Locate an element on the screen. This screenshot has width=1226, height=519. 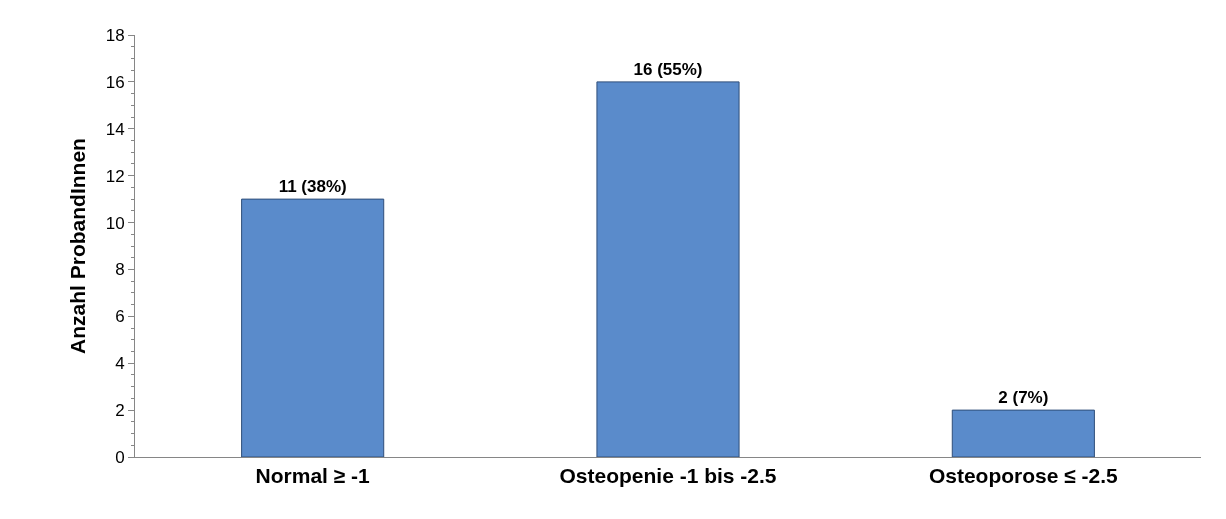
y-tick-label: 10 is located at coordinates (115, 223).